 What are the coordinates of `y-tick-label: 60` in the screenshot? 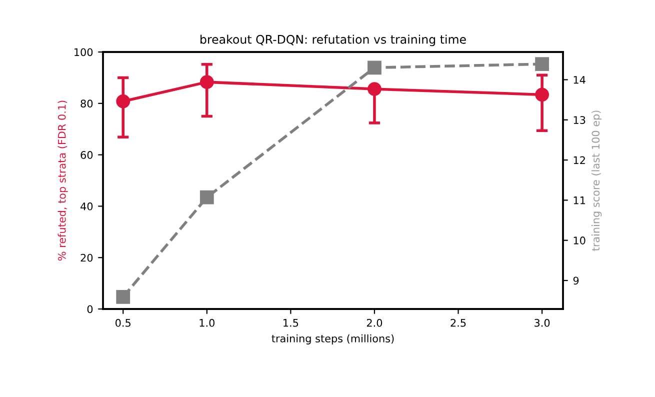 It's located at (86, 155).